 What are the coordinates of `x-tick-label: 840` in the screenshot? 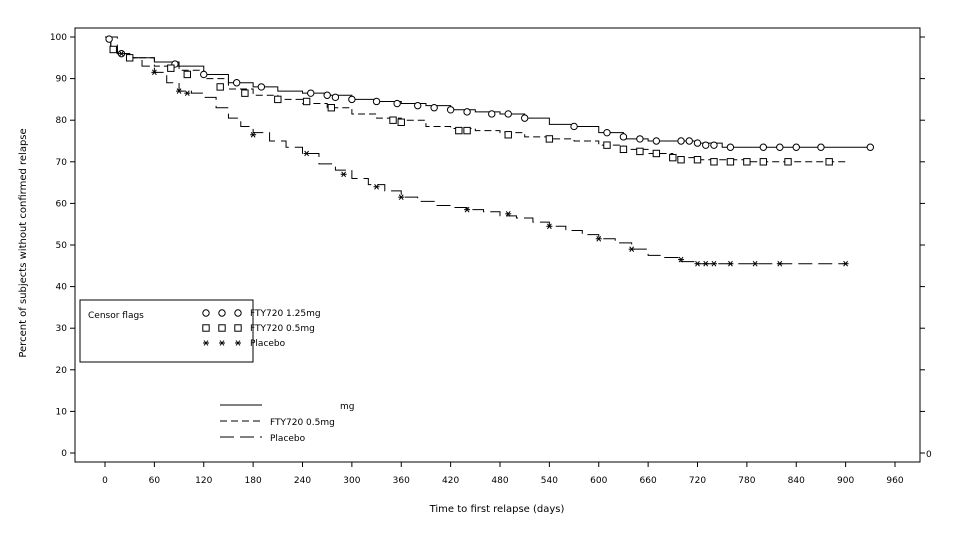 It's located at (796, 481).